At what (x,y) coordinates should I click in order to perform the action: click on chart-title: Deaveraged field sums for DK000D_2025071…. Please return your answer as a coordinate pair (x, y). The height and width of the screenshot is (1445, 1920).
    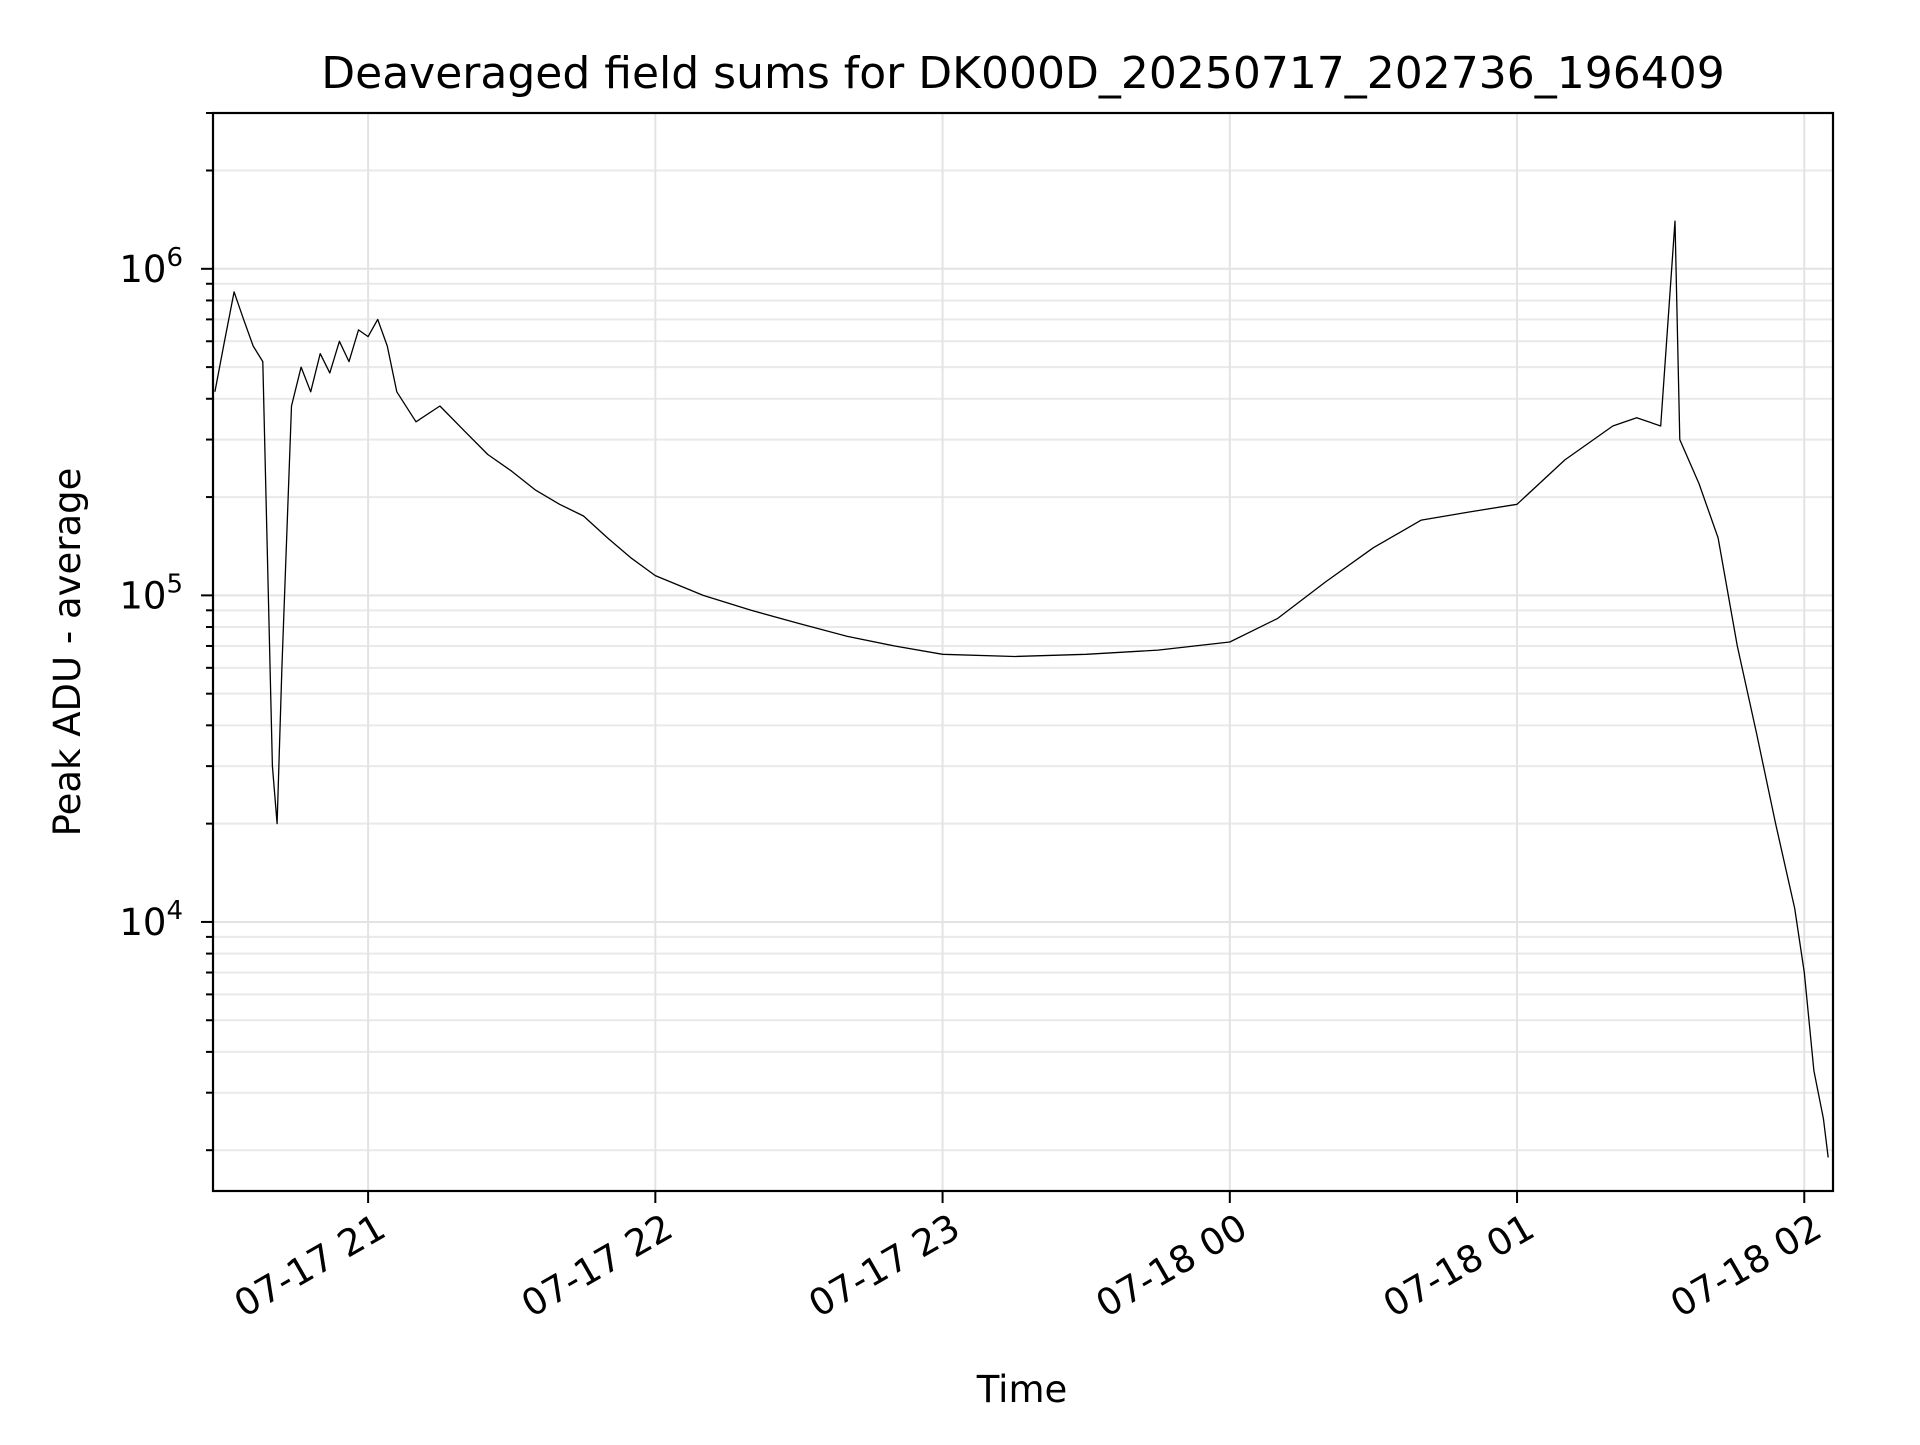
    Looking at the image, I should click on (1022, 73).